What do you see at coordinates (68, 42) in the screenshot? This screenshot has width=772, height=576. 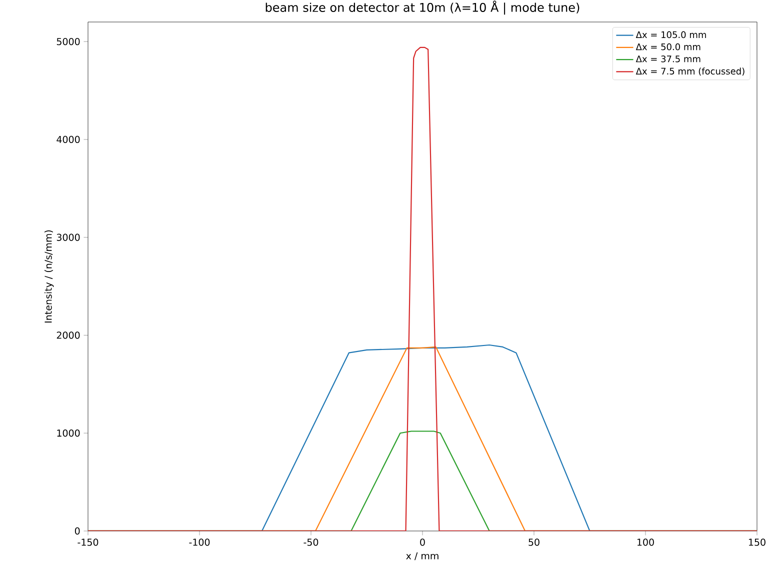 I see `y-tick-label: 5000` at bounding box center [68, 42].